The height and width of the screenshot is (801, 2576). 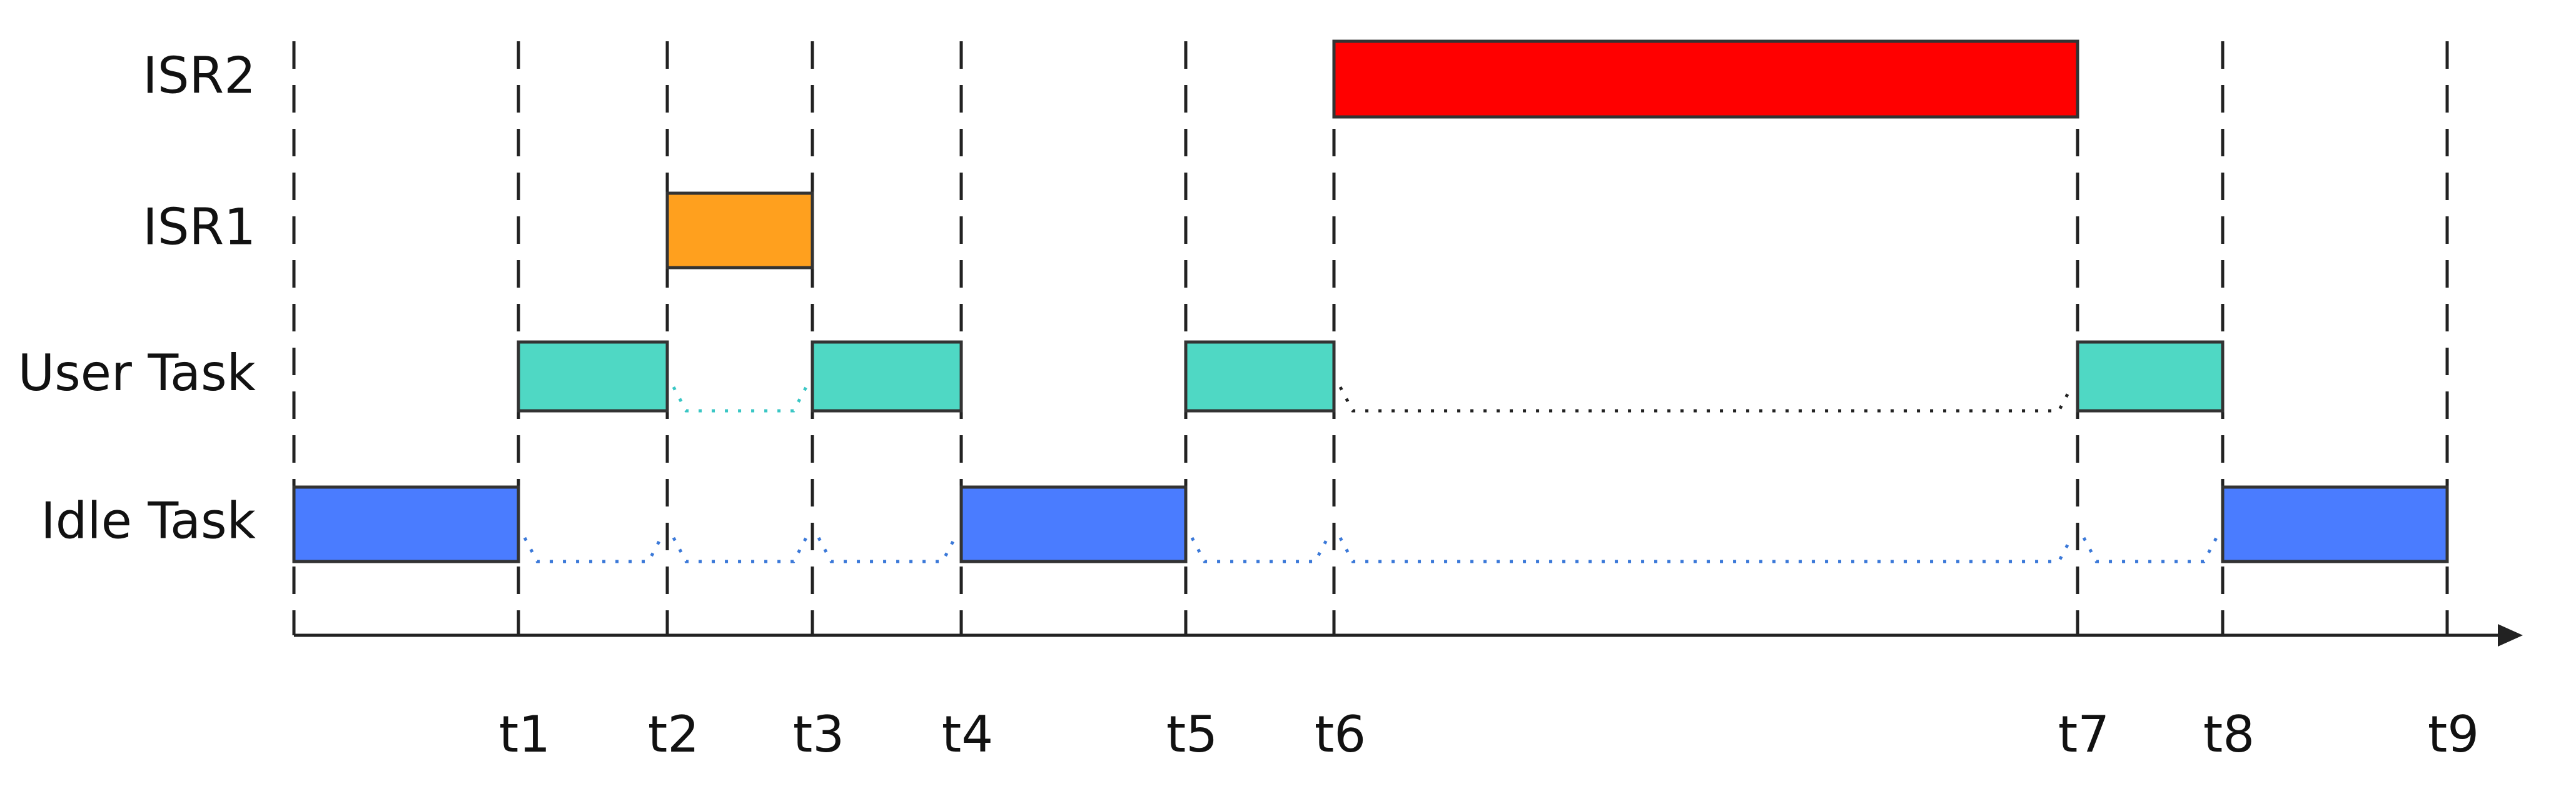 What do you see at coordinates (2229, 734) in the screenshot?
I see `time-label: t8` at bounding box center [2229, 734].